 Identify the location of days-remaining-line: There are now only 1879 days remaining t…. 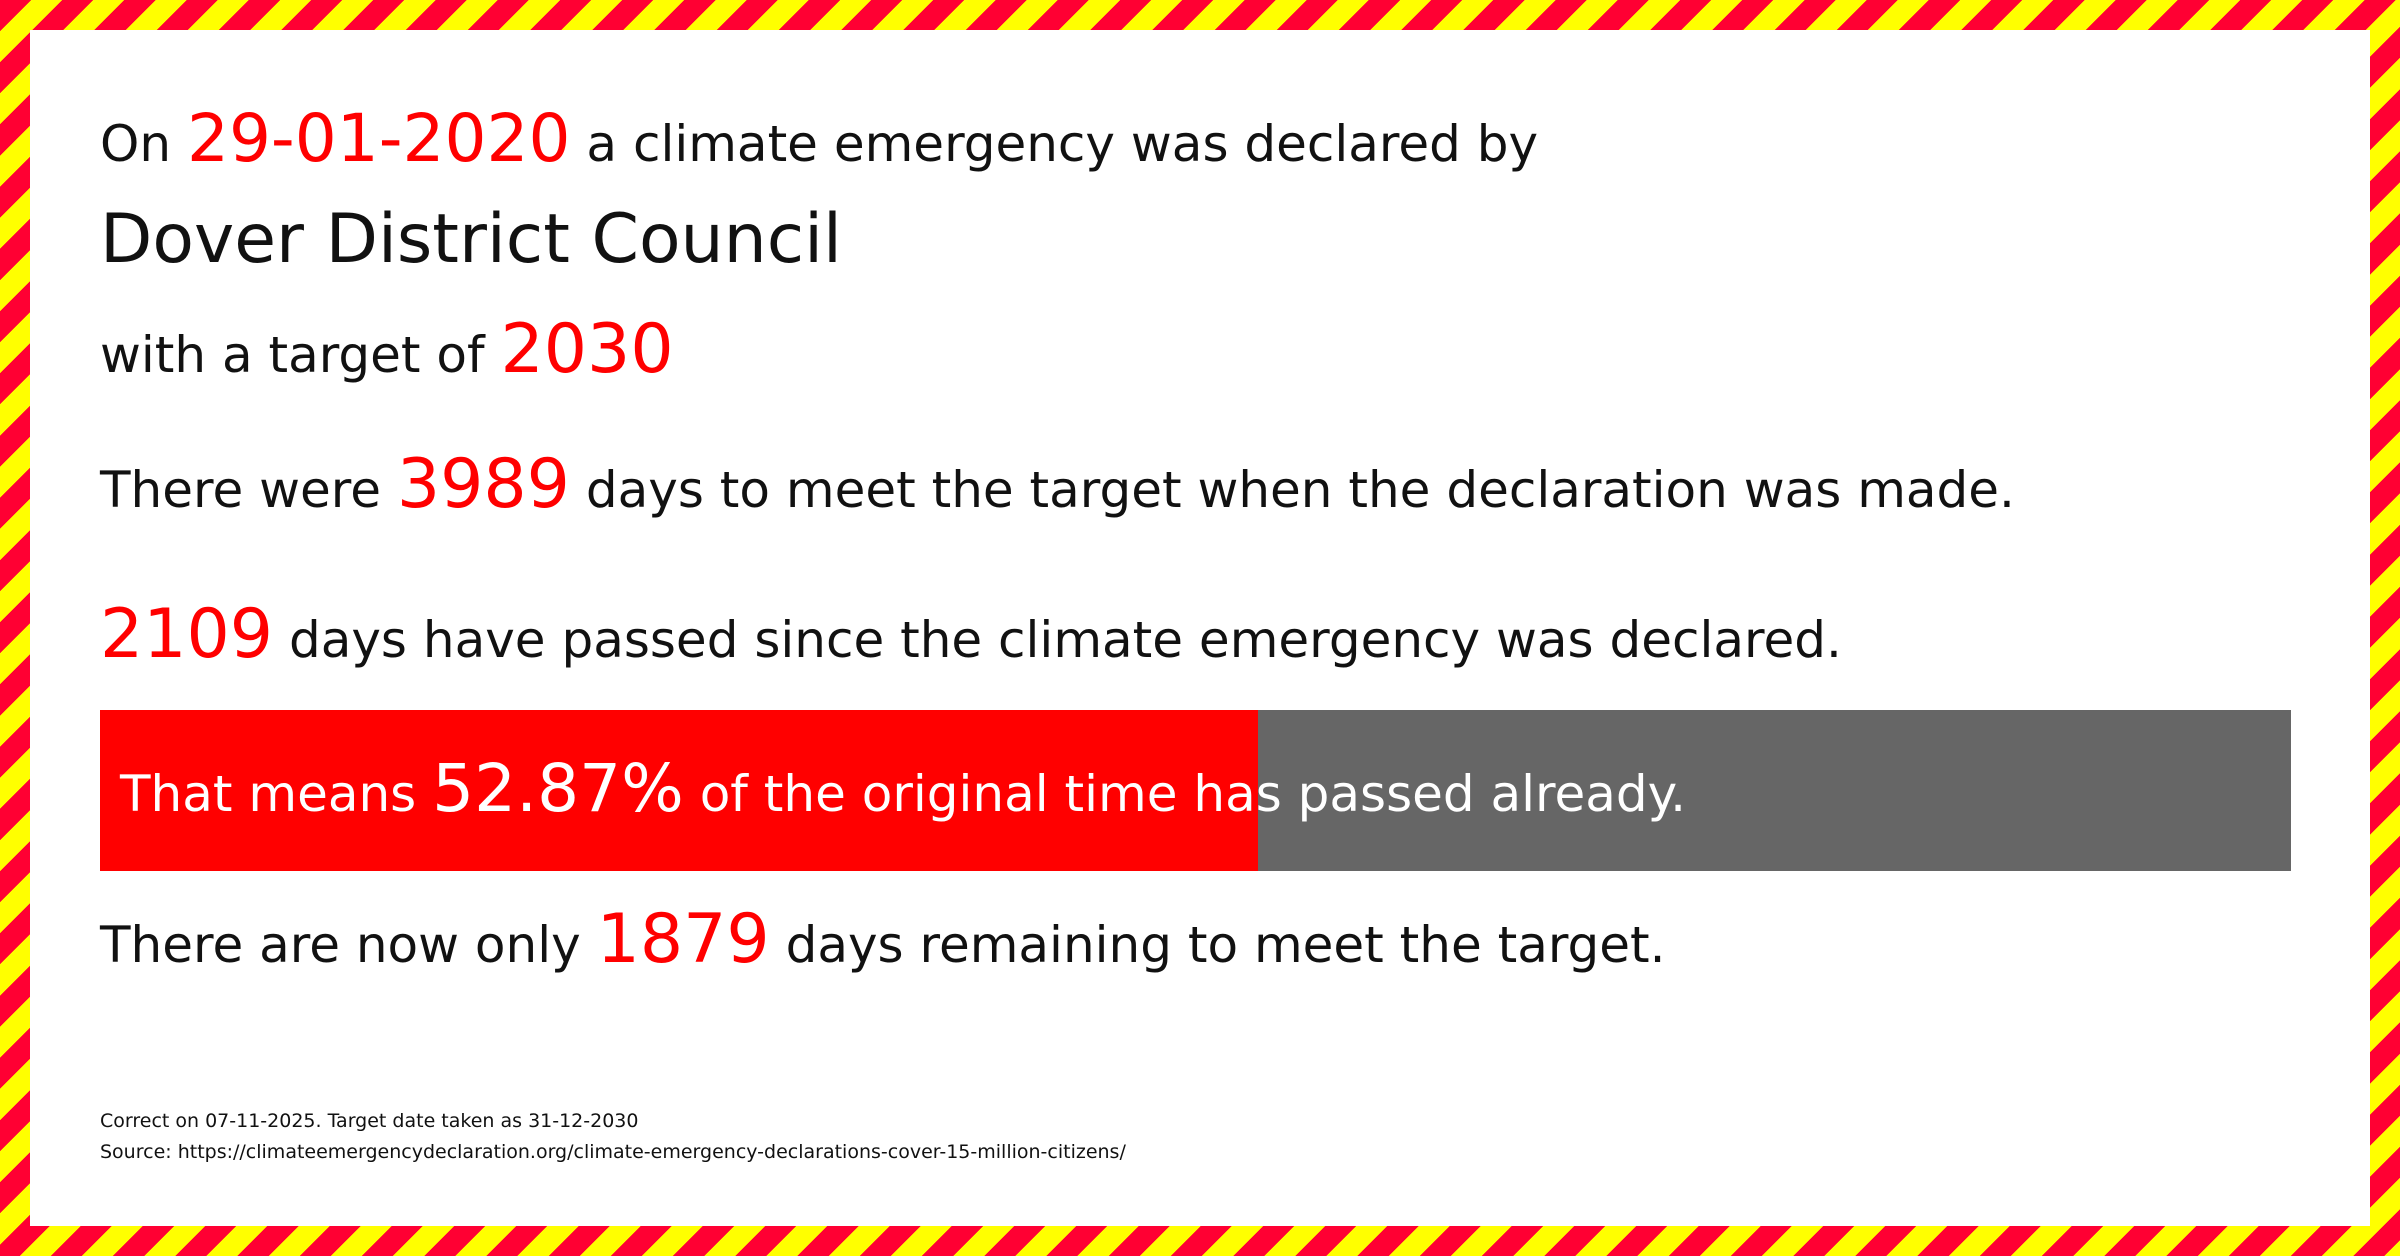
(883, 939).